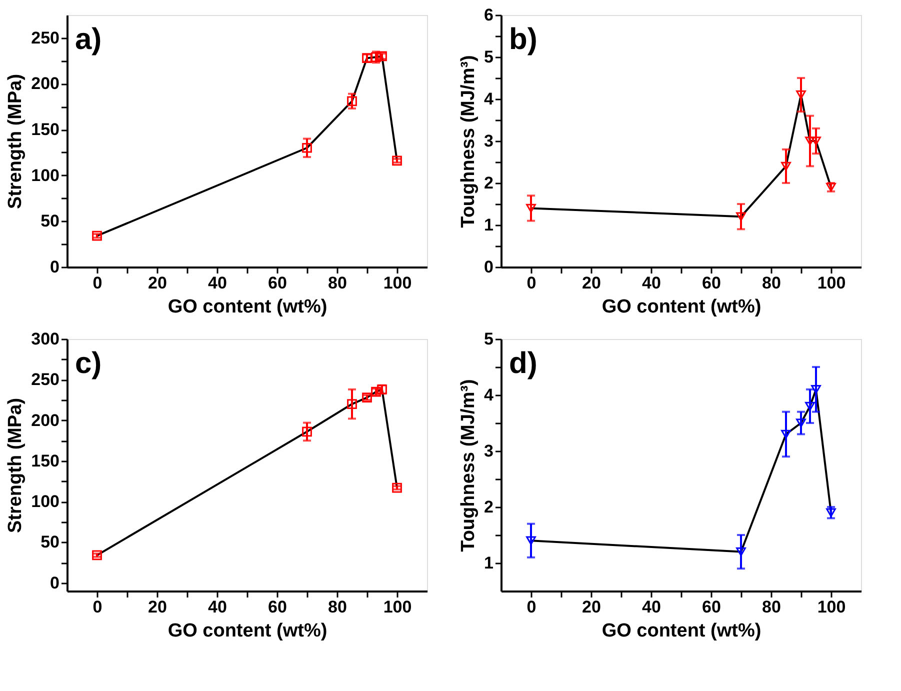 This screenshot has width=901, height=691. What do you see at coordinates (523, 363) in the screenshot?
I see `annotation: d)` at bounding box center [523, 363].